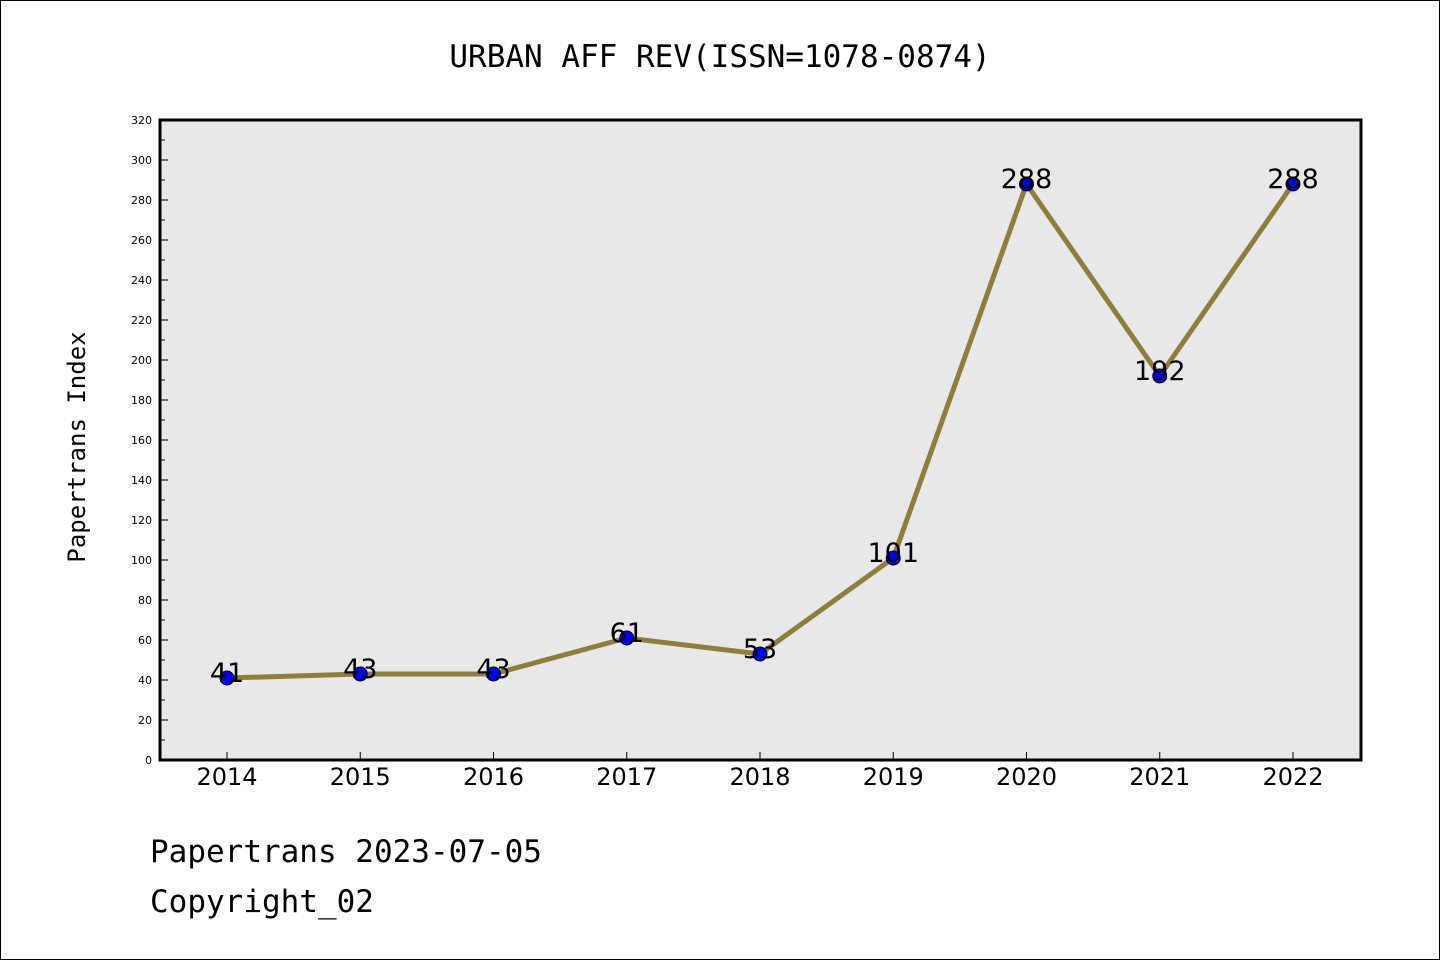 The height and width of the screenshot is (960, 1440). I want to click on chart-title: URBAN AFF REV(ISSN=1078-0874), so click(719, 57).